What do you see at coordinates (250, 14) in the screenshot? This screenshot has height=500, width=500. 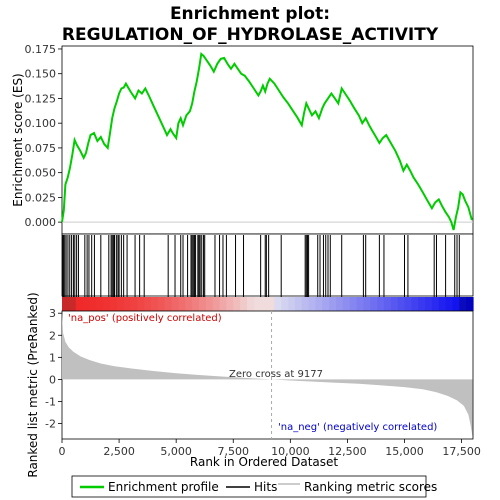 I see `plot-title-line1: Enrichment plot:` at bounding box center [250, 14].